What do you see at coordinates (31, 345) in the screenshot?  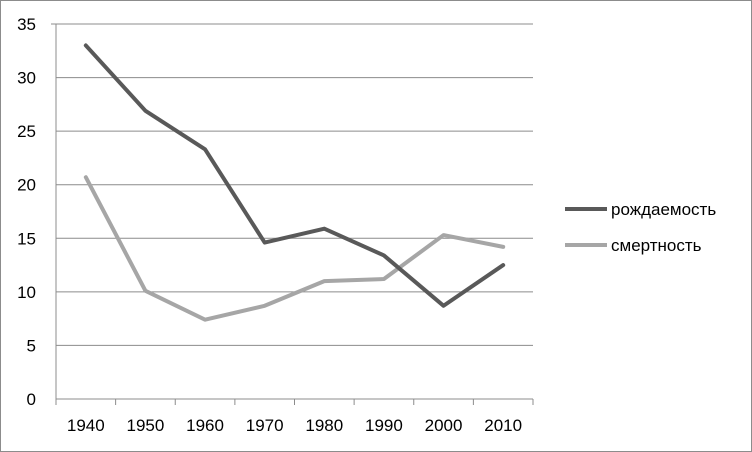 I see `y-tick-label: 5` at bounding box center [31, 345].